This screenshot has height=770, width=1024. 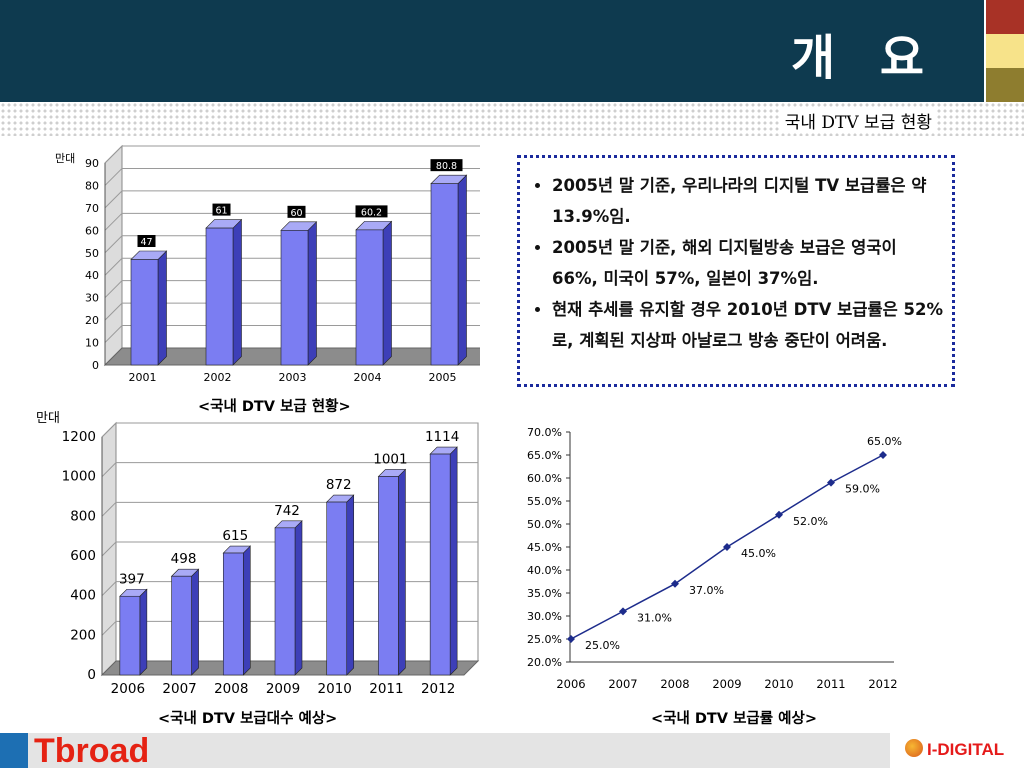 What do you see at coordinates (339, 485) in the screenshot?
I see `data-label: 872` at bounding box center [339, 485].